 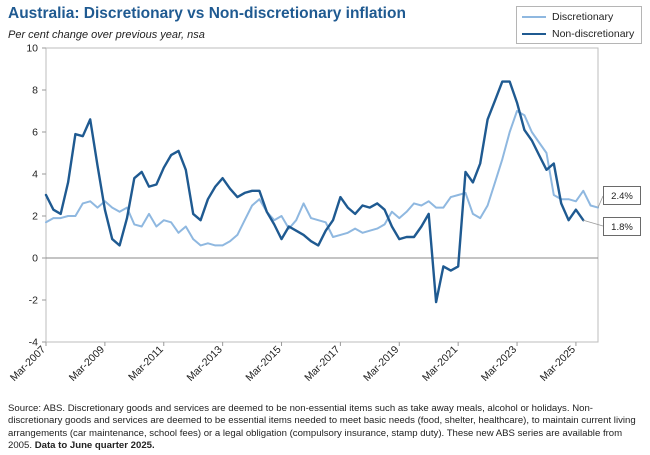 What do you see at coordinates (558, 364) in the screenshot?
I see `x-tick-label: Mar-2025` at bounding box center [558, 364].